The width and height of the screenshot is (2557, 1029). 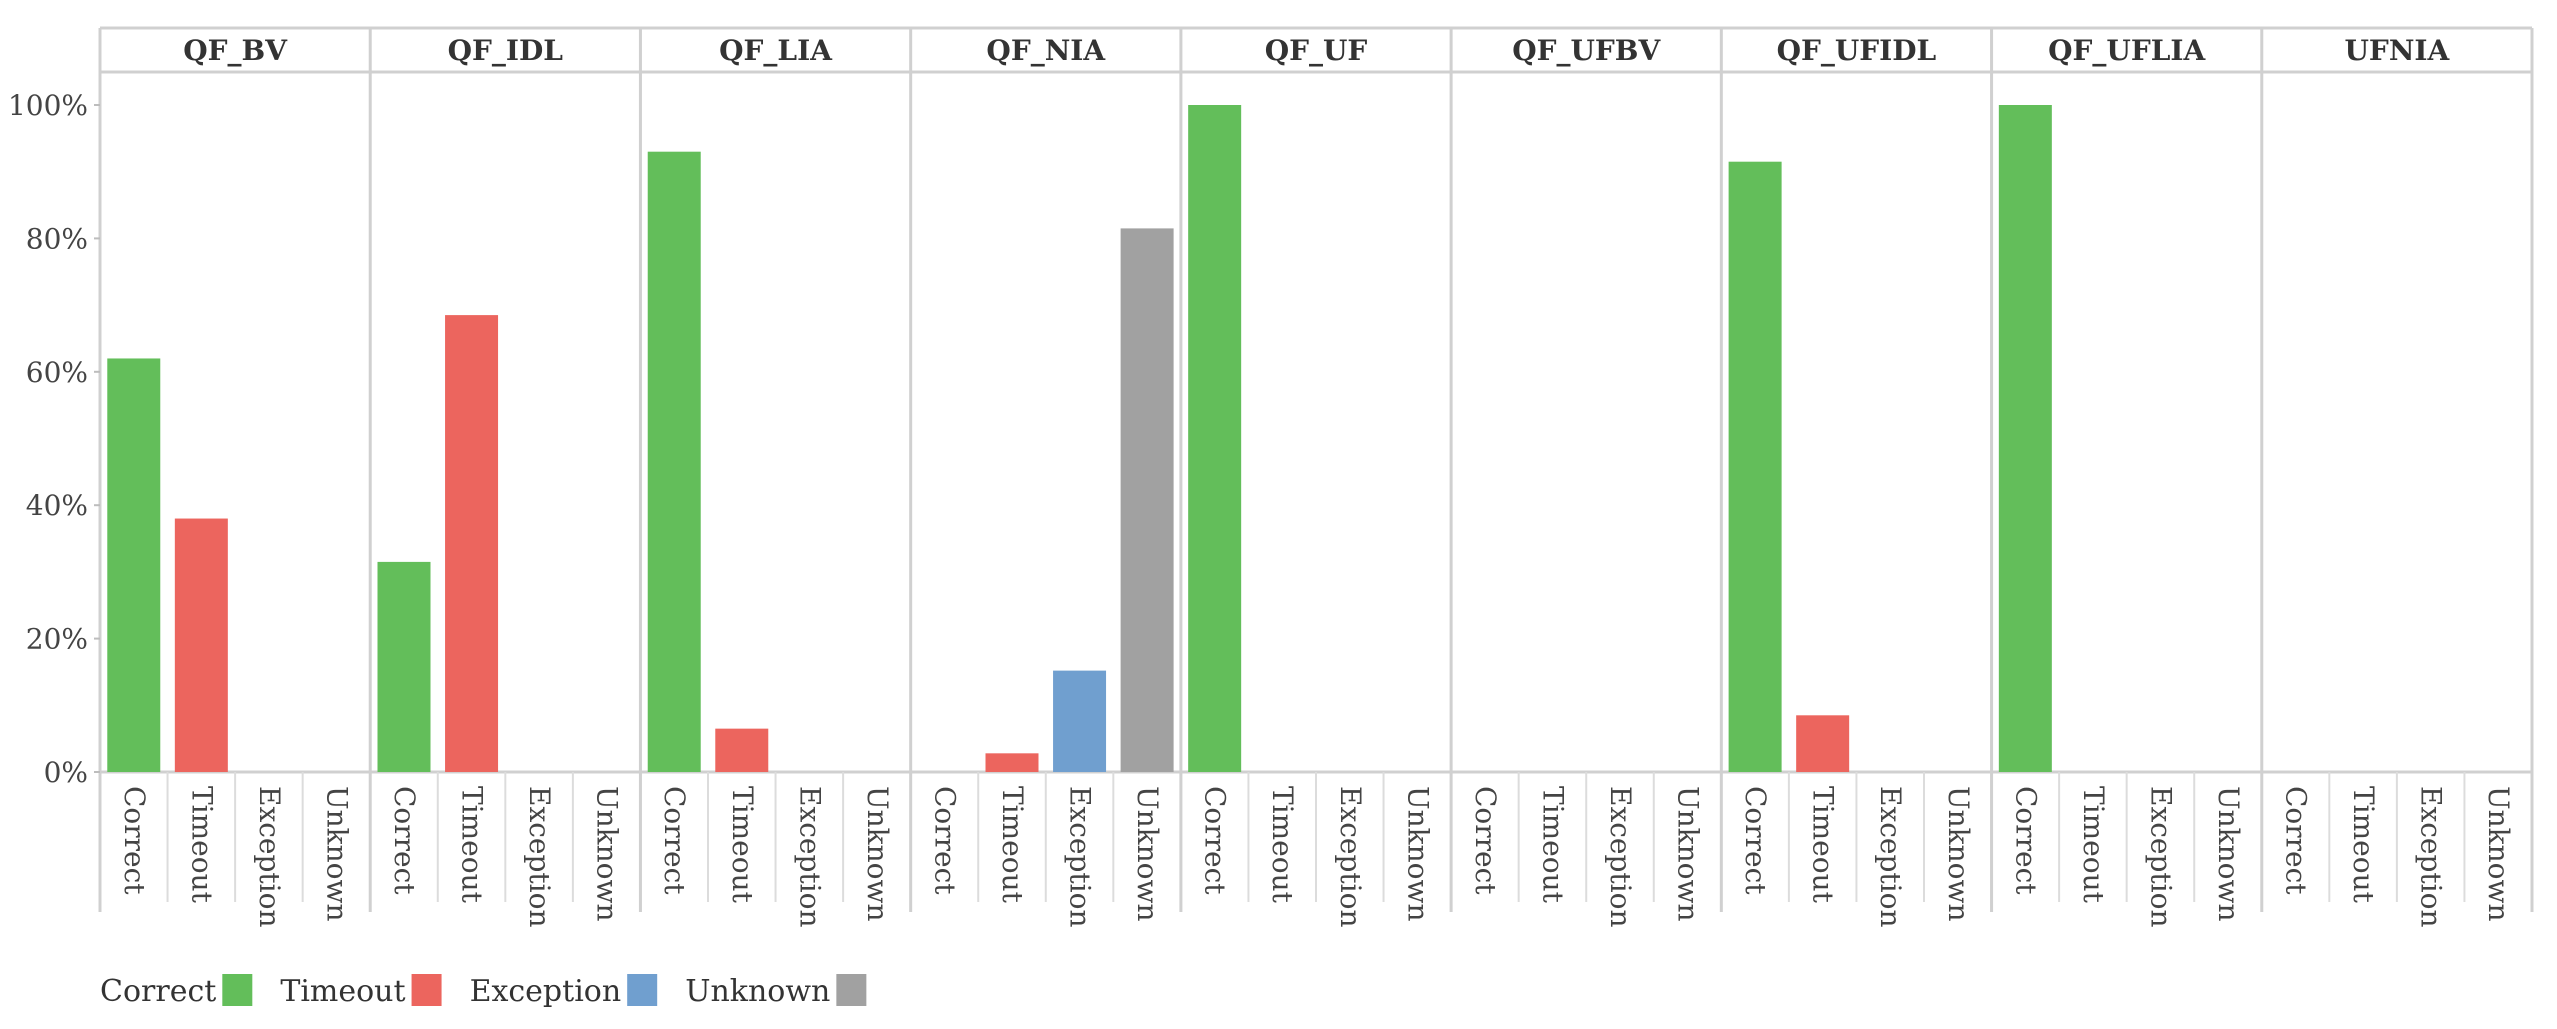 I want to click on panel-title: UFNIA, so click(x=2398, y=50).